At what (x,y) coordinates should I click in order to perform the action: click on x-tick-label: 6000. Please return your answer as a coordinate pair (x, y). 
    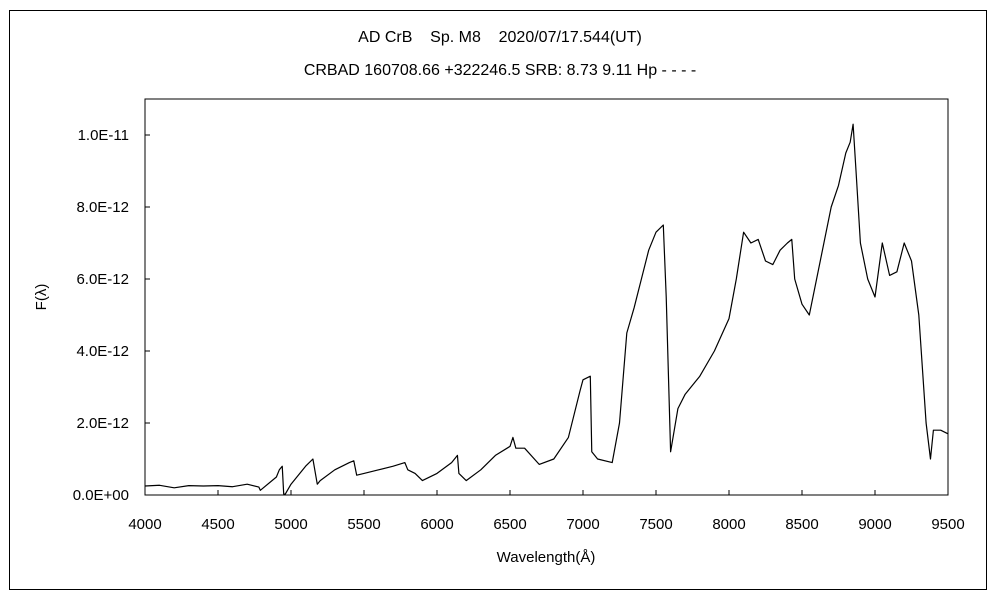
    Looking at the image, I should click on (436, 524).